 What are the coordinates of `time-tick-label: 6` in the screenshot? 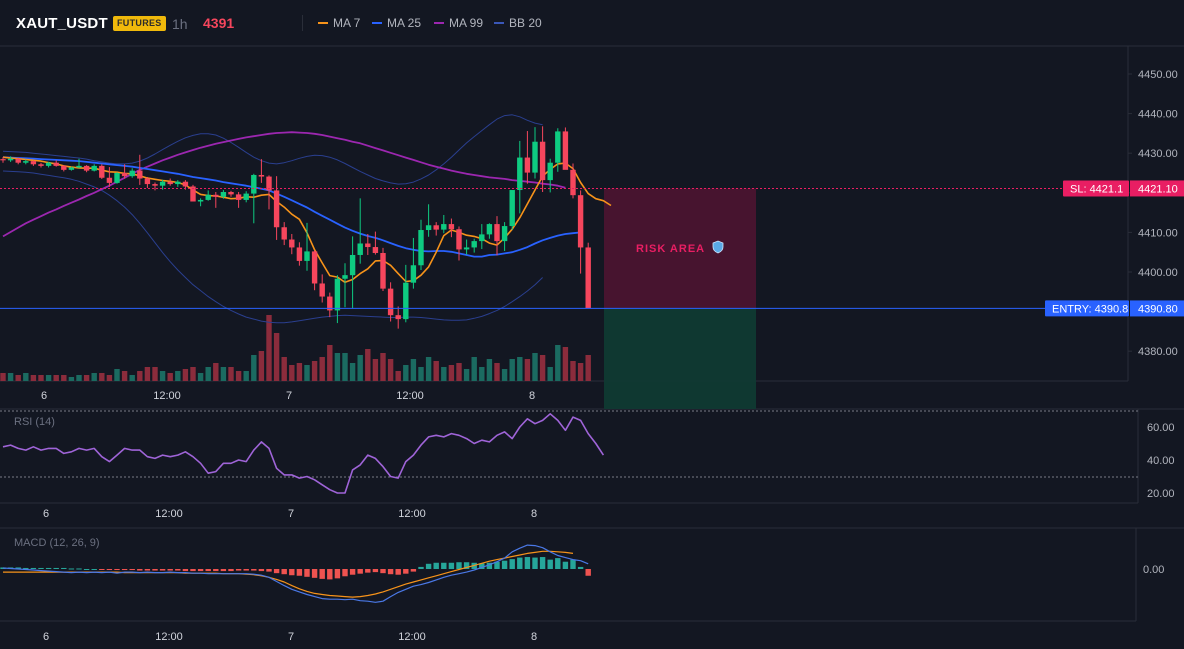 It's located at (44, 396).